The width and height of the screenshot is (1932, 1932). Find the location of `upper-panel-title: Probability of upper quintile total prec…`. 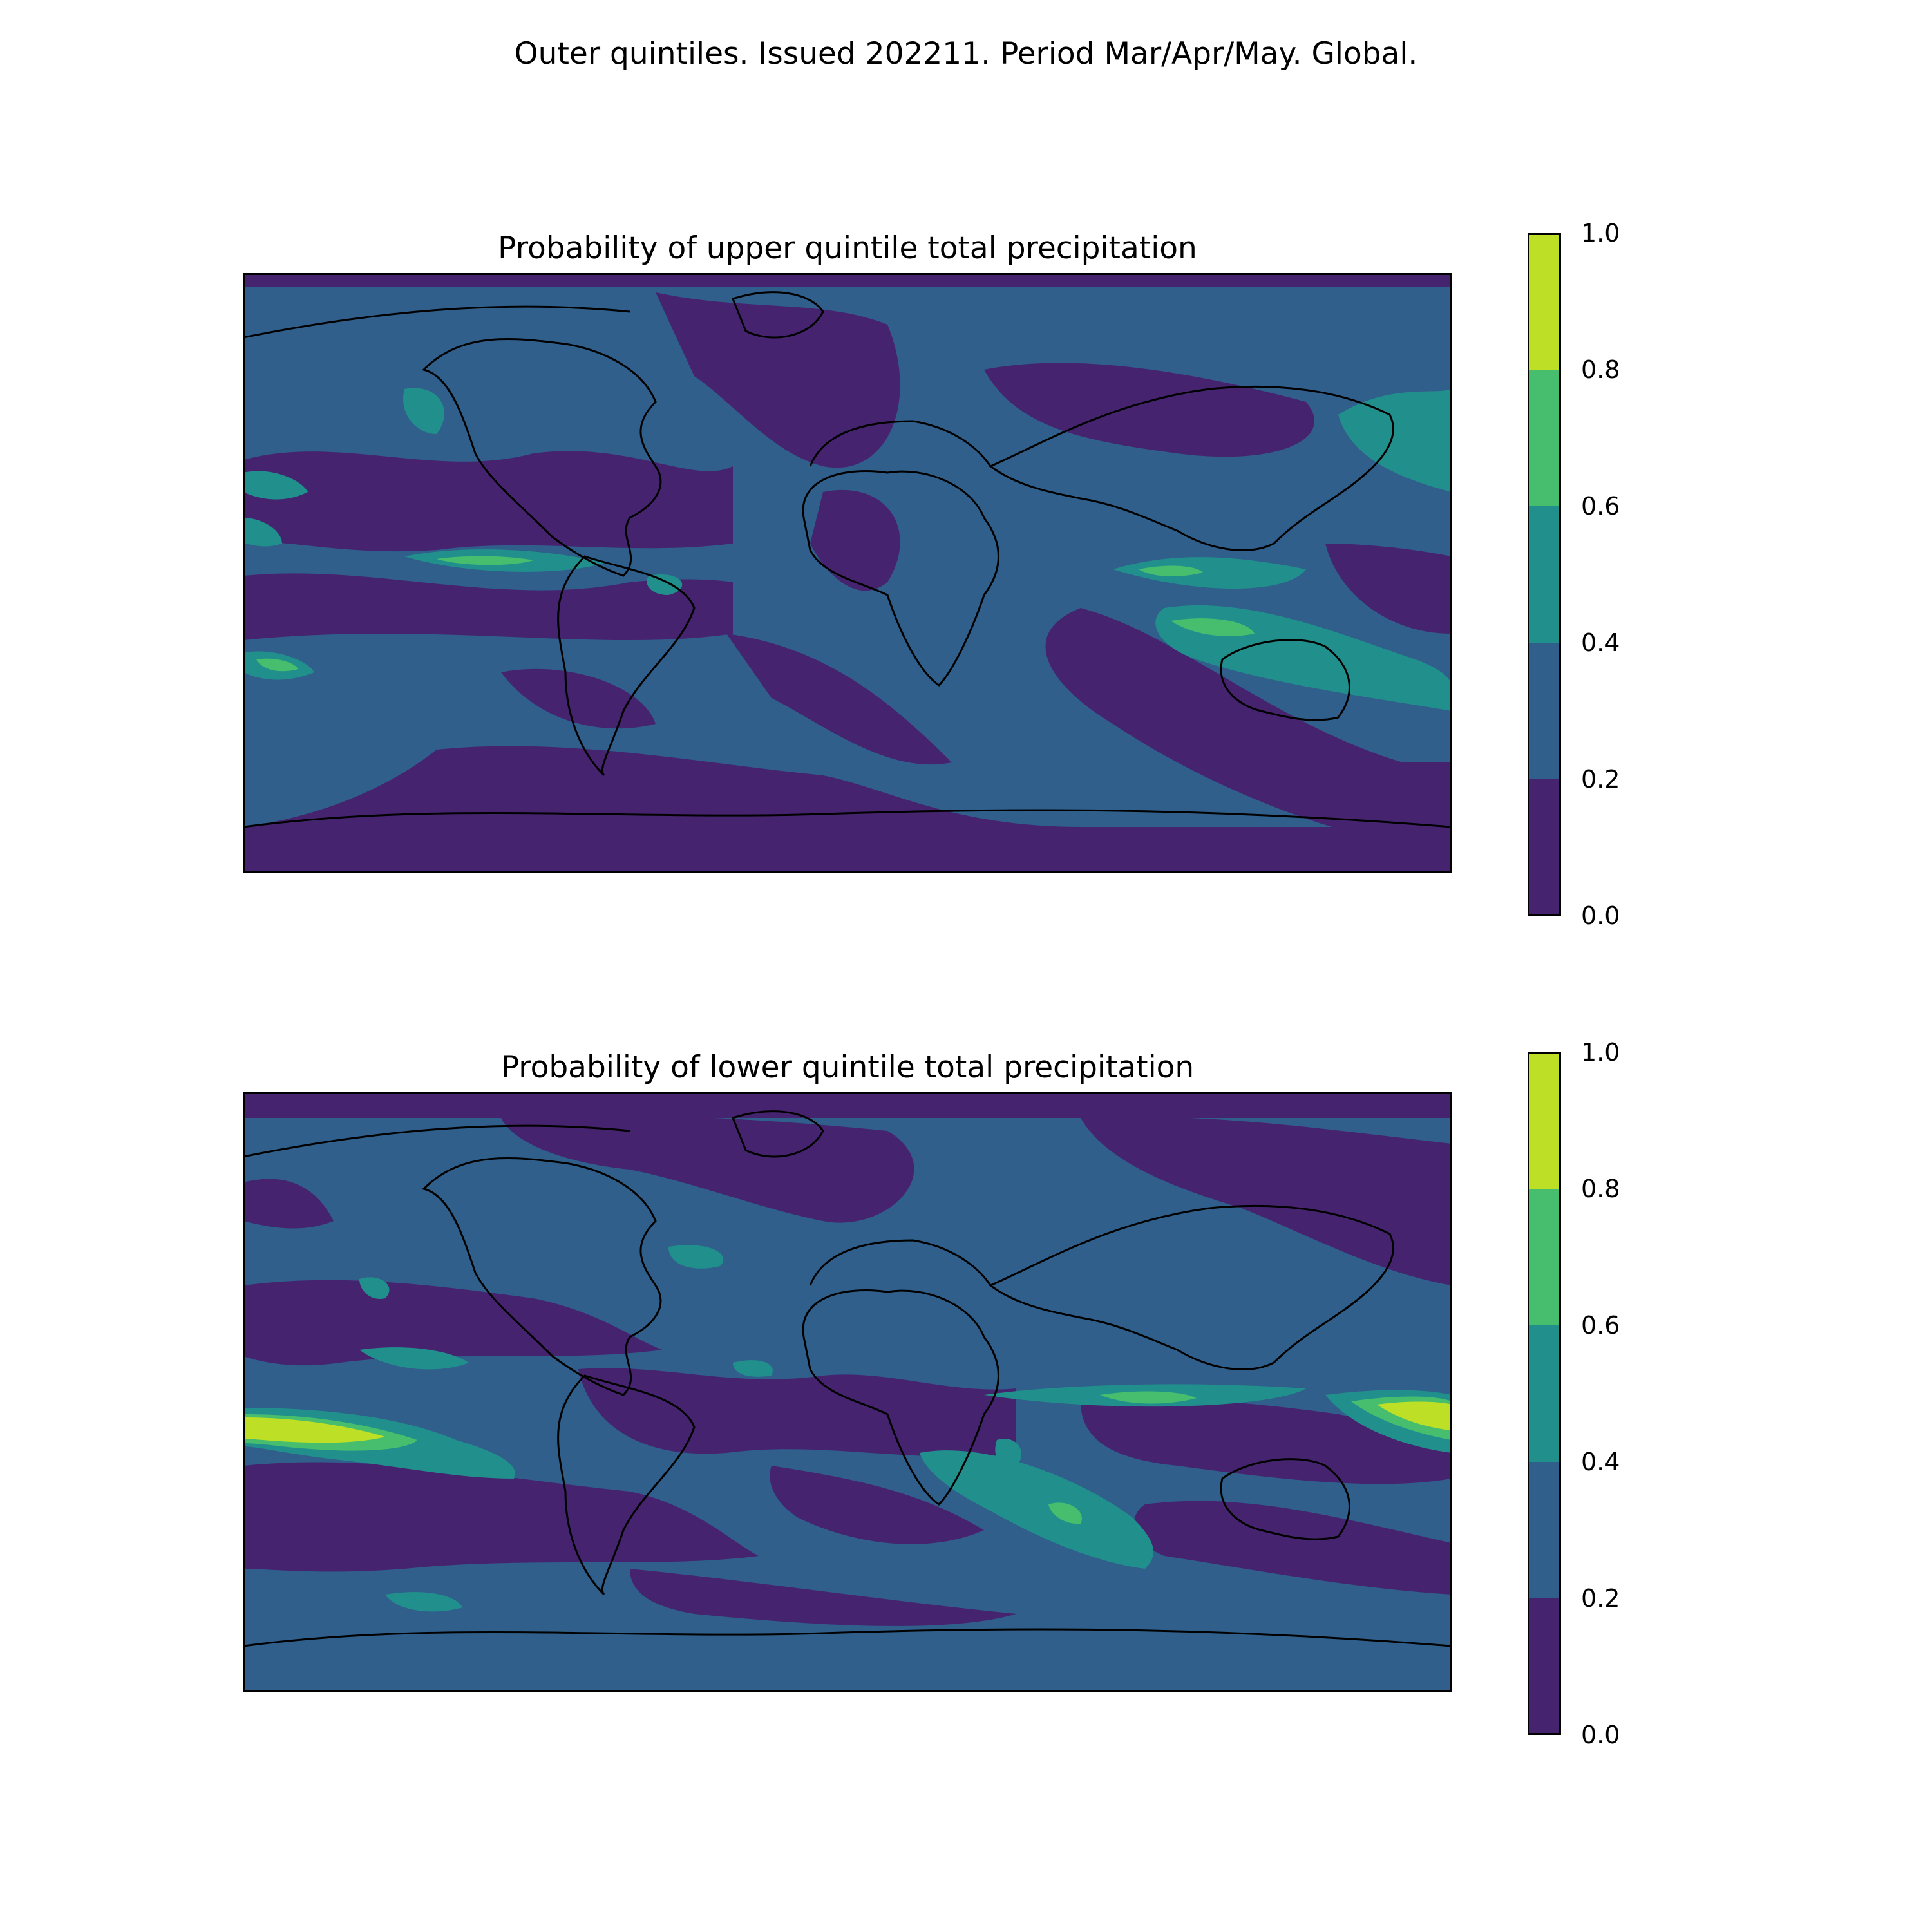

upper-panel-title: Probability of upper quintile total prec… is located at coordinates (847, 248).